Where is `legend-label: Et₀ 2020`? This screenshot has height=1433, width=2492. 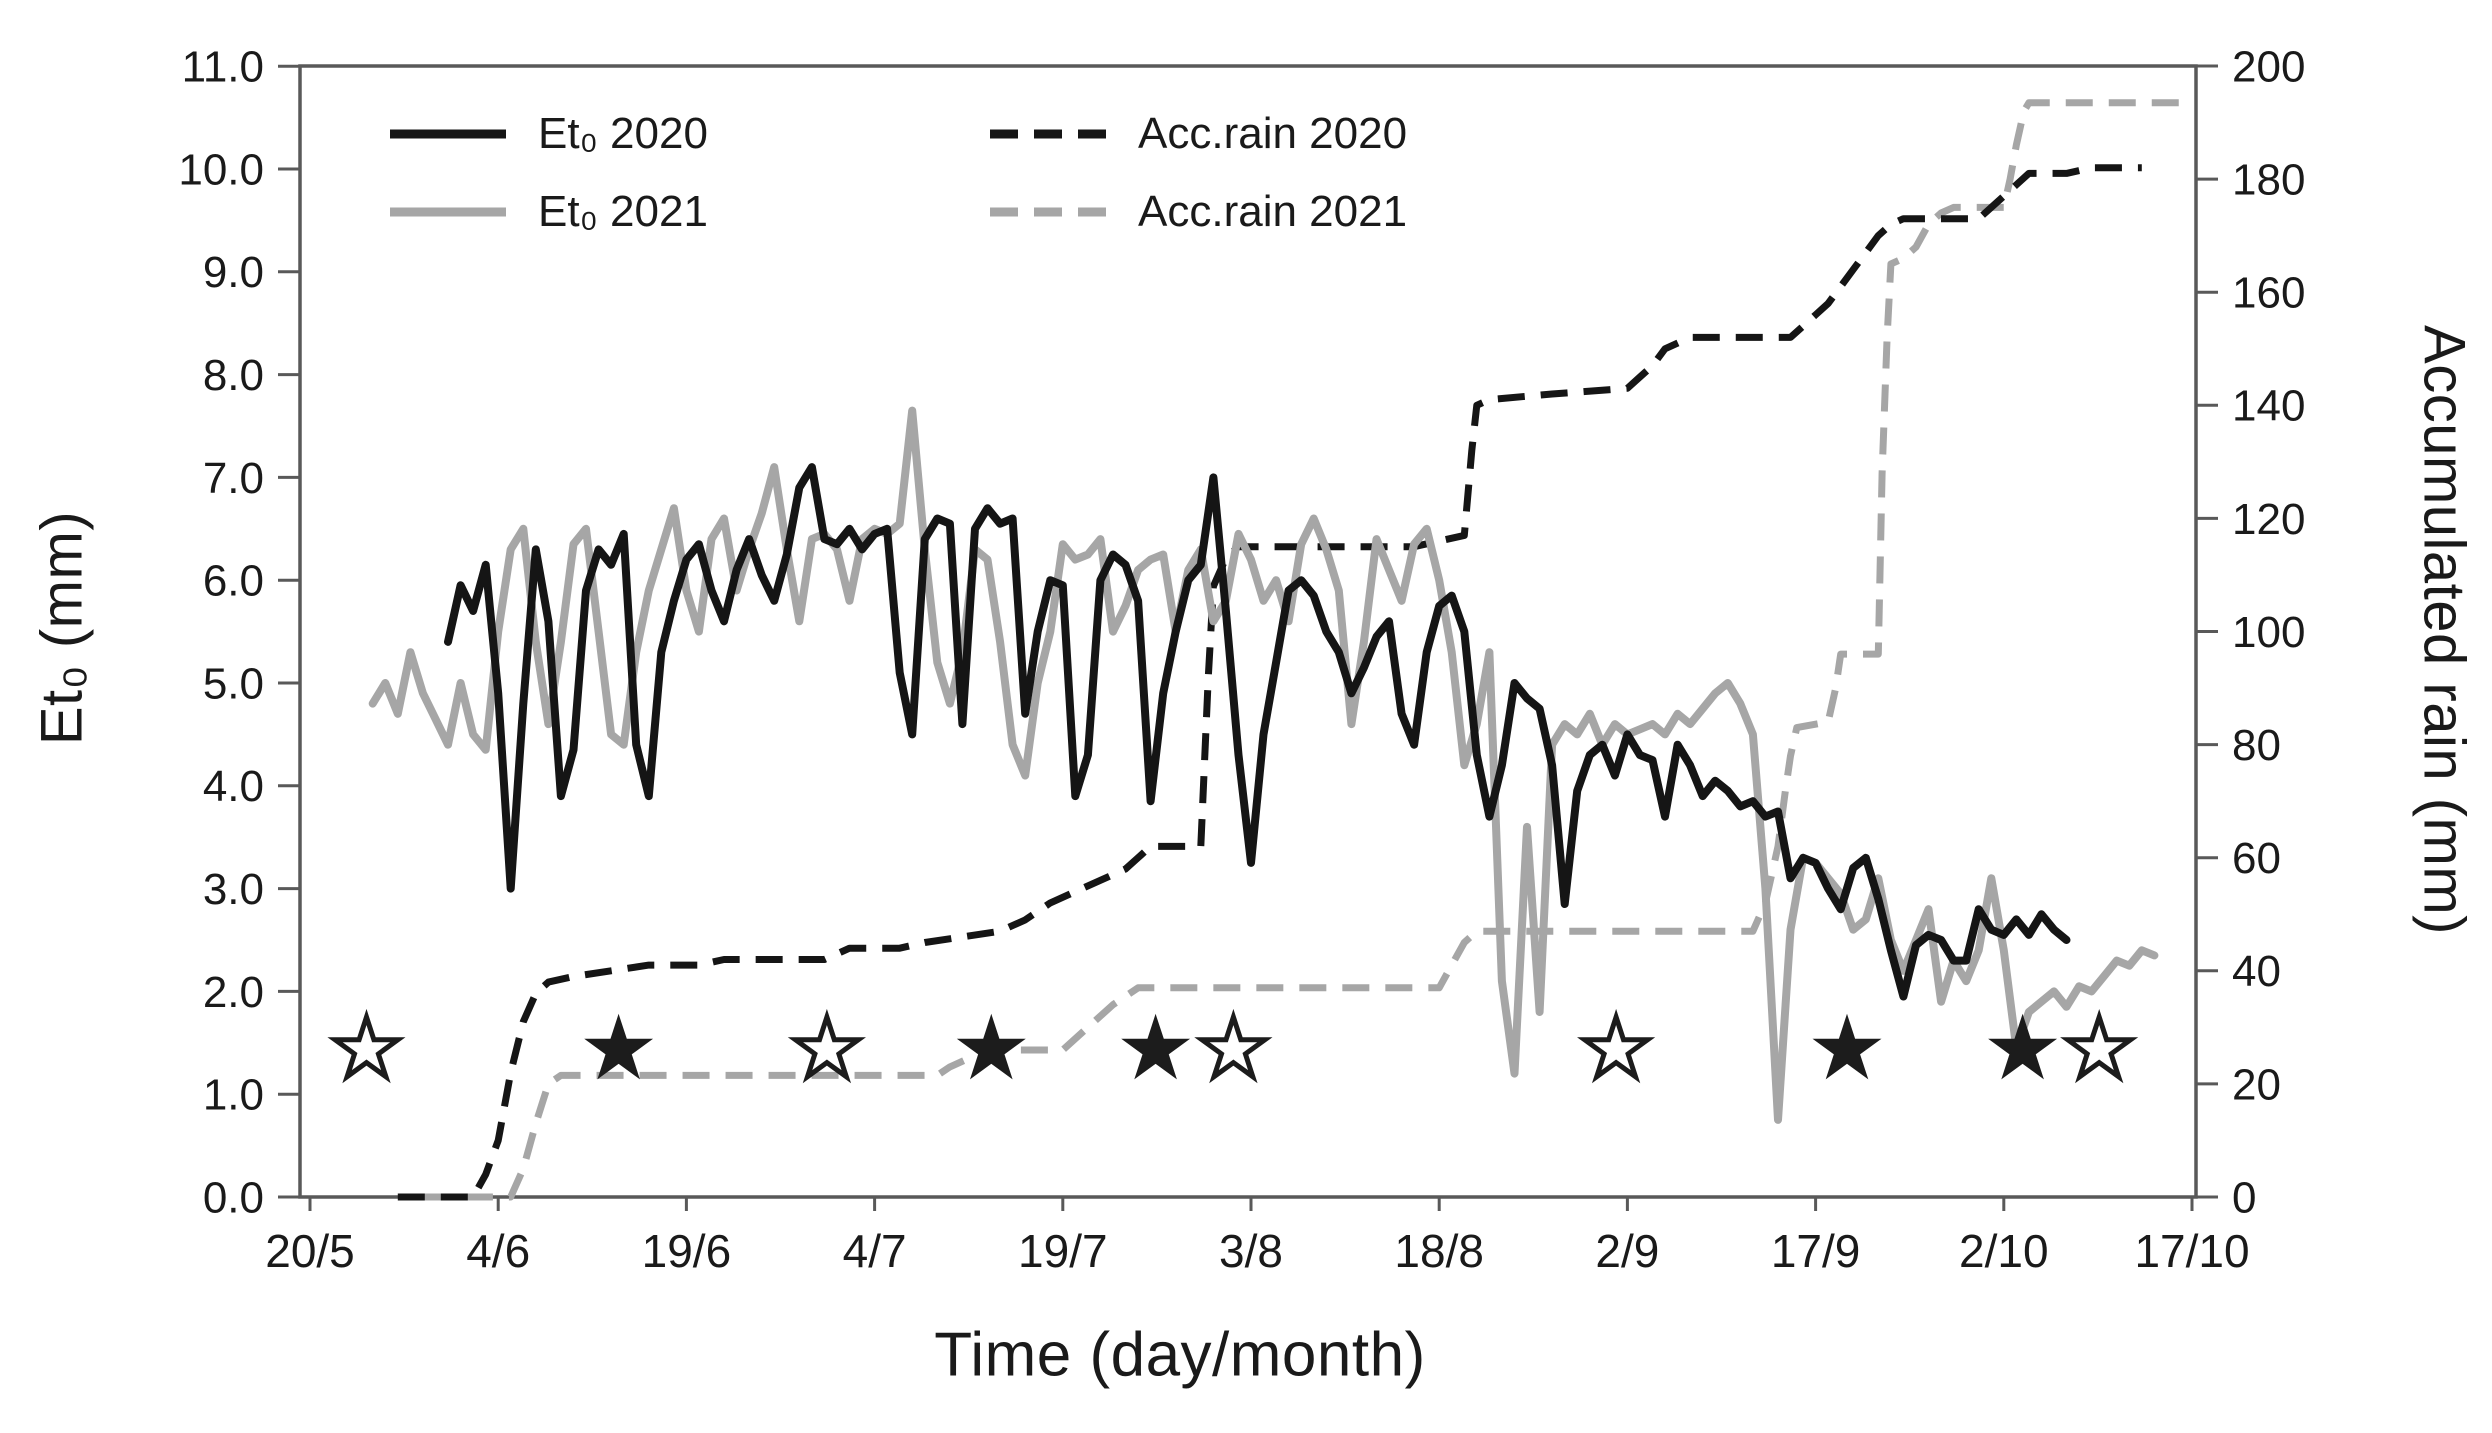 legend-label: Et₀ 2020 is located at coordinates (623, 133).